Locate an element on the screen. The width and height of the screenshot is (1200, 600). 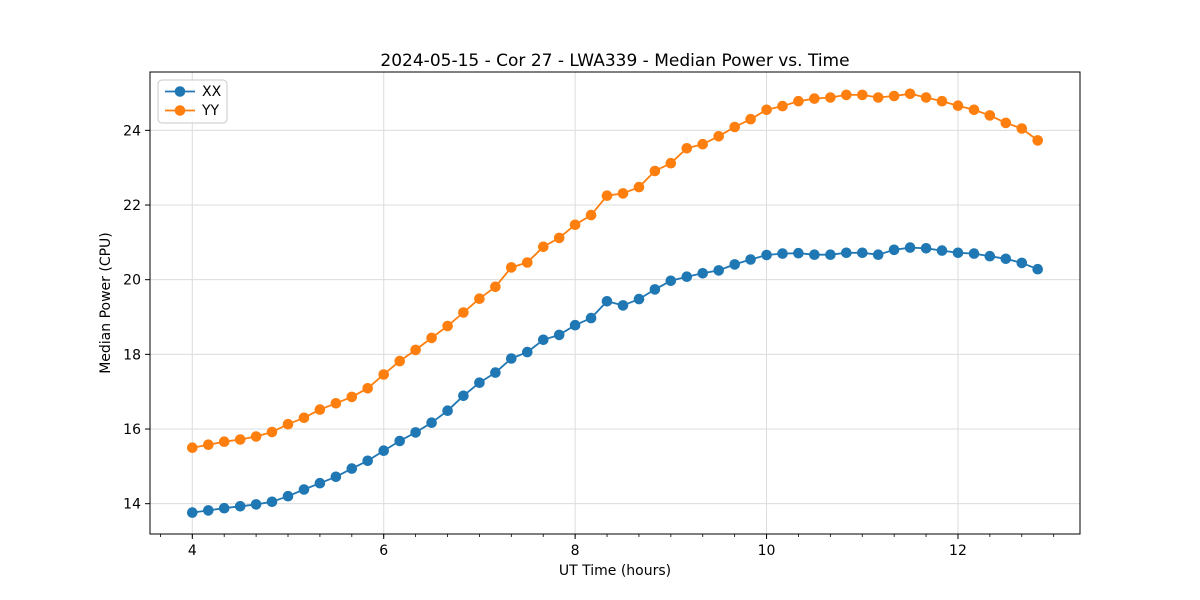
legend-label: YY is located at coordinates (210, 111).